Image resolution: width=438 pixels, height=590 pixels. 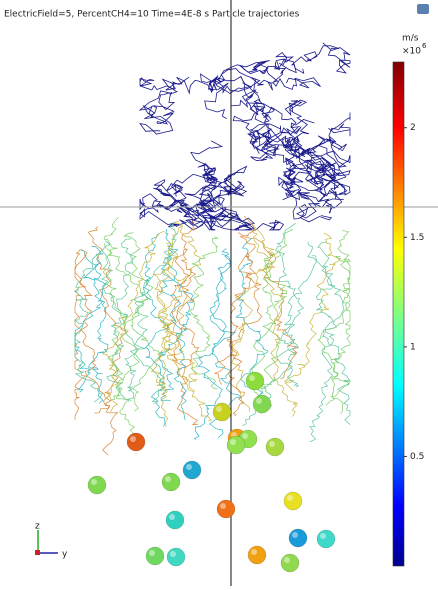 I want to click on colorbar-tick-label: 1, so click(x=413, y=347).